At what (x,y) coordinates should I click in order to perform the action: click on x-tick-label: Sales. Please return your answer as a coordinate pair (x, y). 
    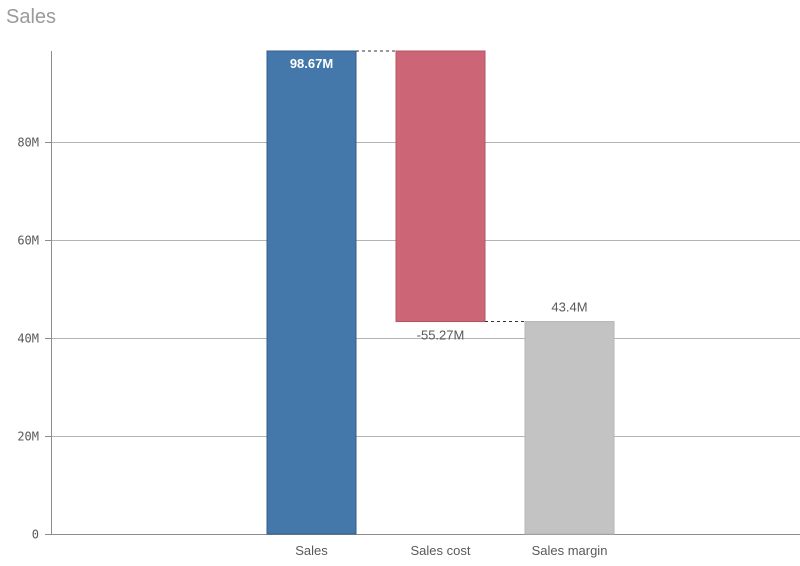
    Looking at the image, I should click on (311, 550).